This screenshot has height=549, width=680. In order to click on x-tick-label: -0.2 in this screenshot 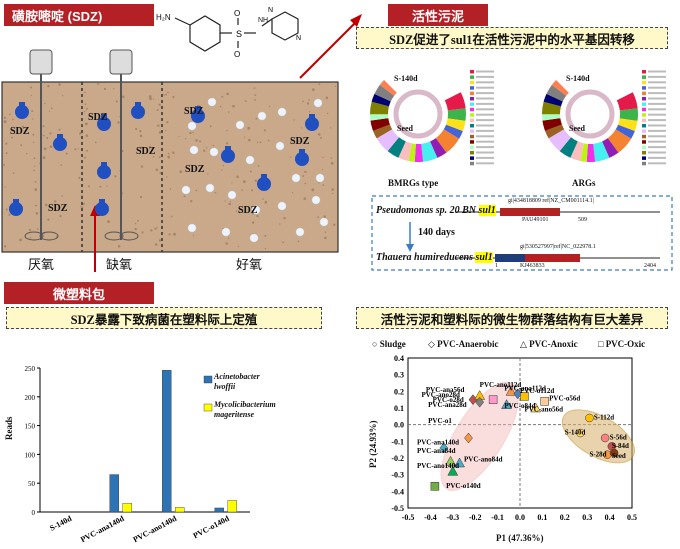, I will do `click(475, 517)`.